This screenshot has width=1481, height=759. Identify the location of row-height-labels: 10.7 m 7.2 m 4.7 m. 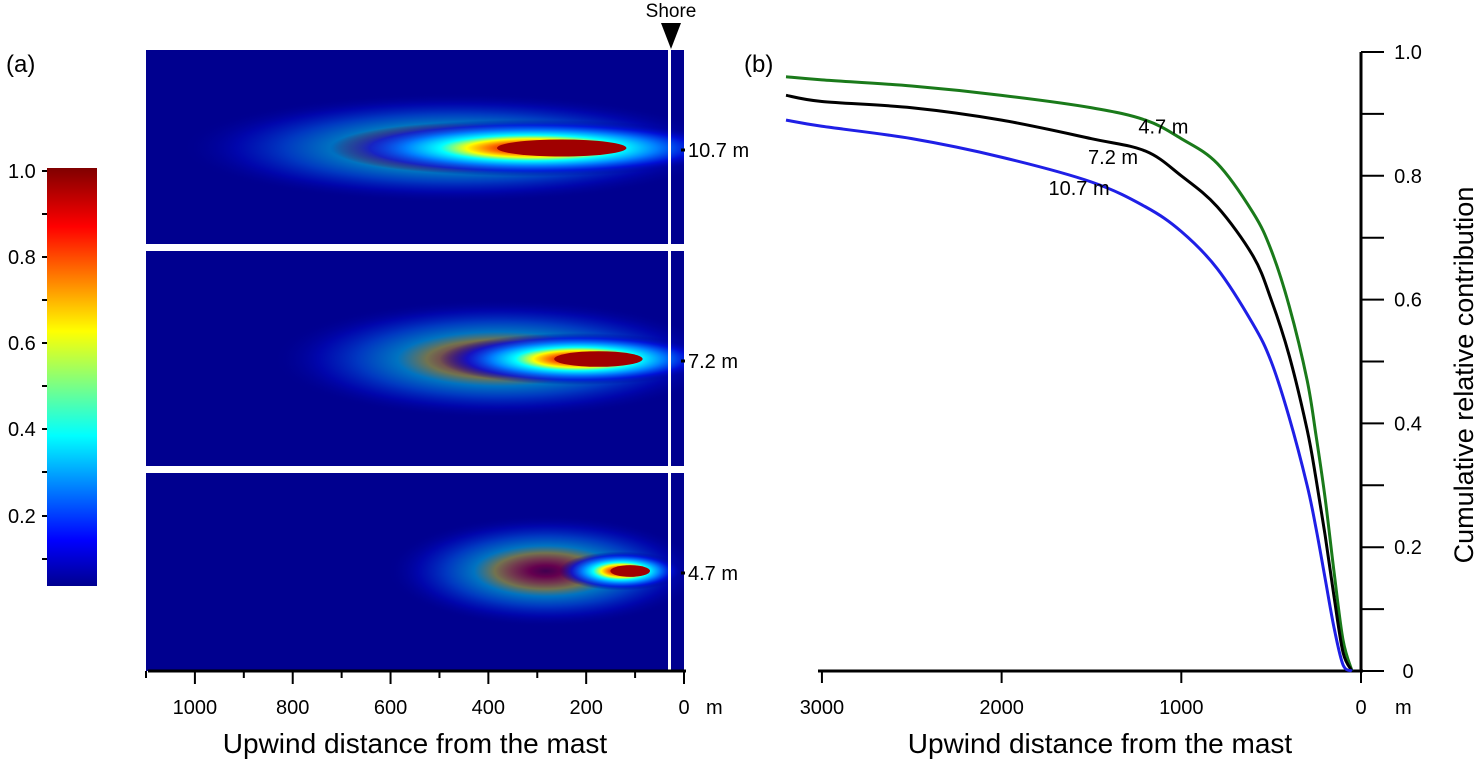
(715, 362).